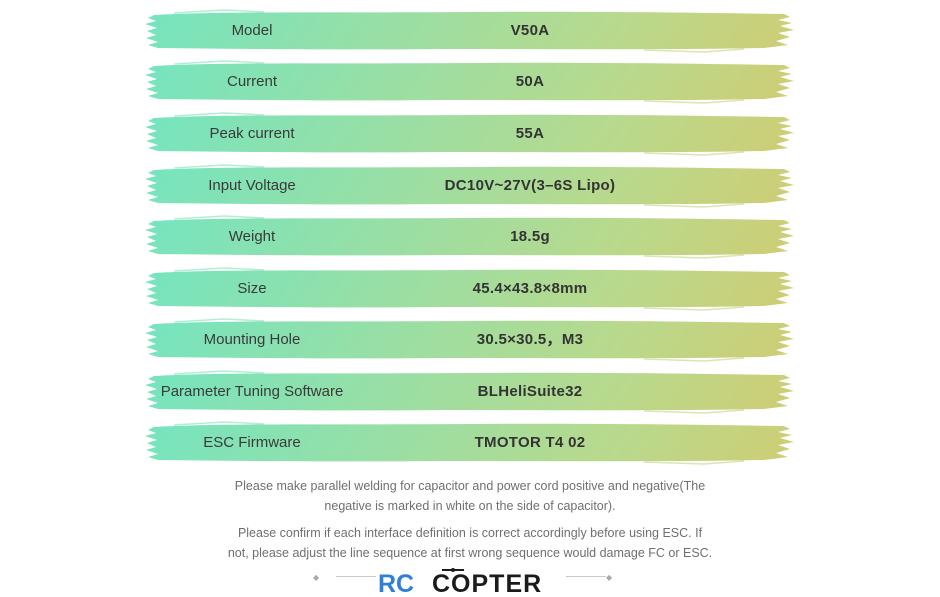  Describe the element at coordinates (252, 236) in the screenshot. I see `spec-label: Weight` at that location.